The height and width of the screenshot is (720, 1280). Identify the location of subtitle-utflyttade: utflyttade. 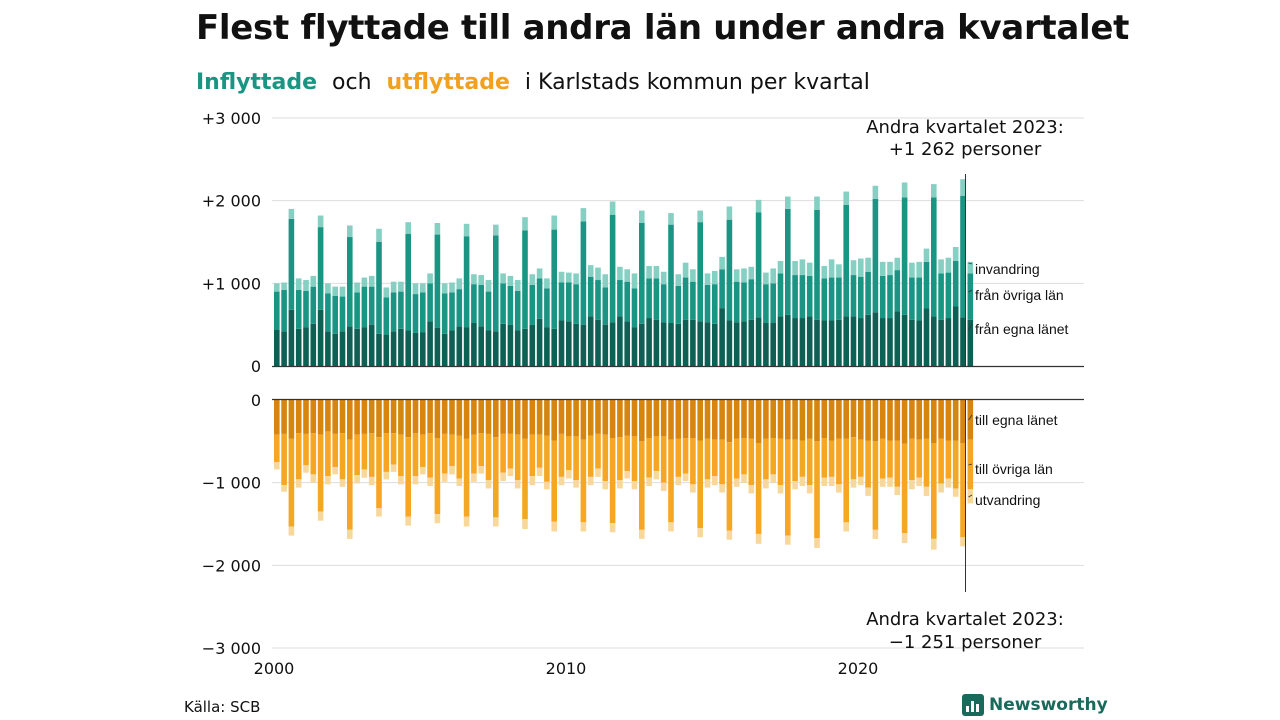
(448, 82).